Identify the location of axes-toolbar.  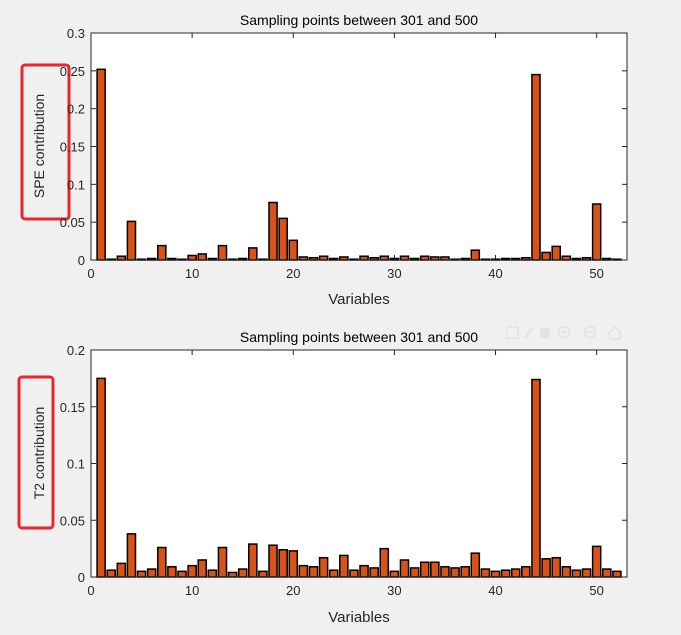
(564, 332).